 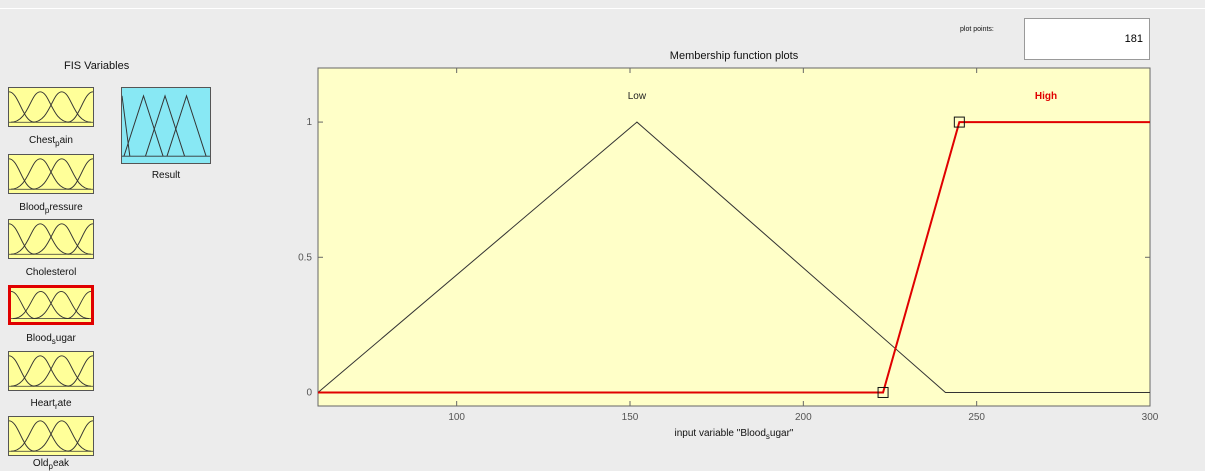 What do you see at coordinates (1046, 96) in the screenshot?
I see `mf-label-high: High` at bounding box center [1046, 96].